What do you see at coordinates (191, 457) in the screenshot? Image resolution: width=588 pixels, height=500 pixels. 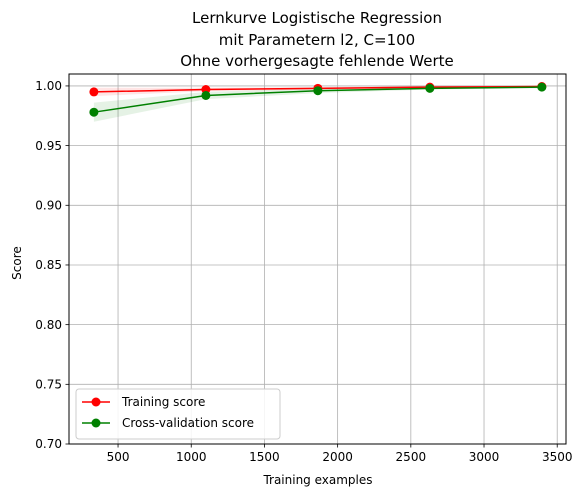 I see `x-tick-label: 1000` at bounding box center [191, 457].